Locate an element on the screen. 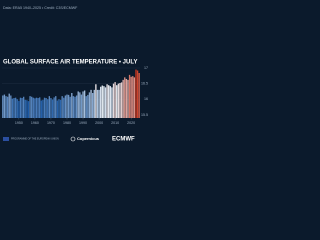 The width and height of the screenshot is (320, 240). y-tick-label: 16.5 is located at coordinates (144, 84).